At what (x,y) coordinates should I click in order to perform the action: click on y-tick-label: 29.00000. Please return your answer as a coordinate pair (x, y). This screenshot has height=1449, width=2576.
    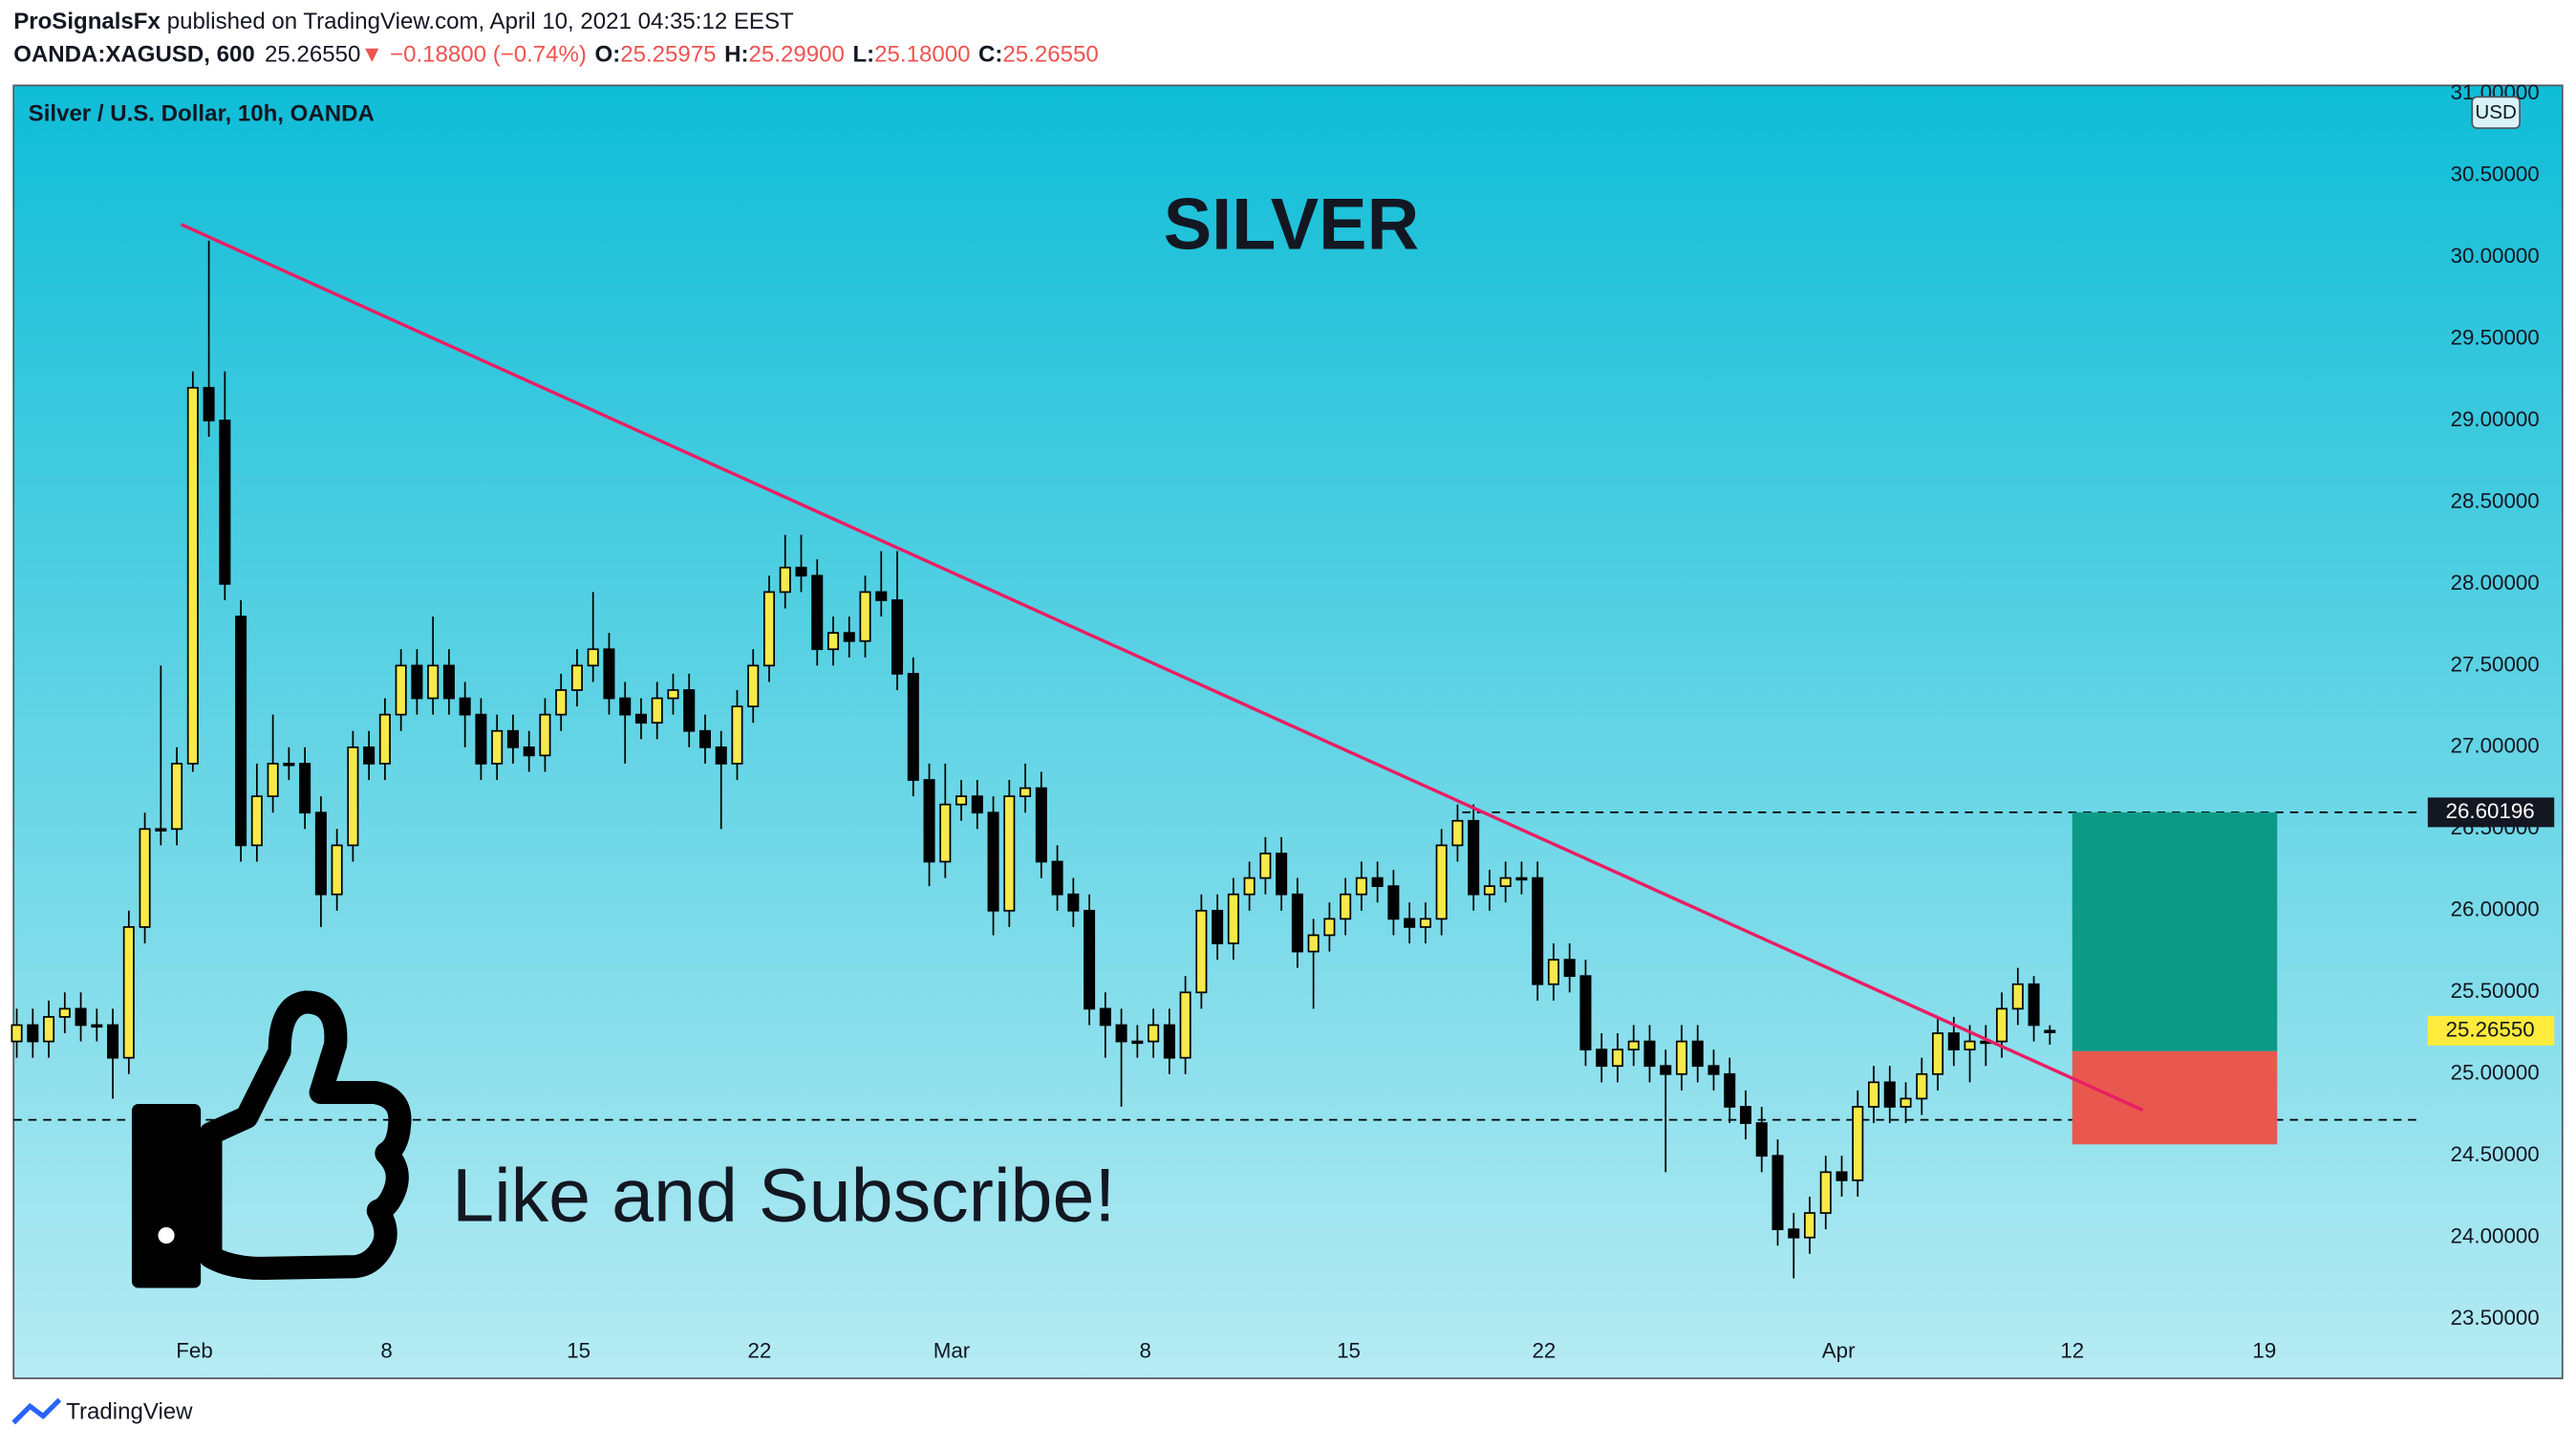
    Looking at the image, I should click on (2495, 419).